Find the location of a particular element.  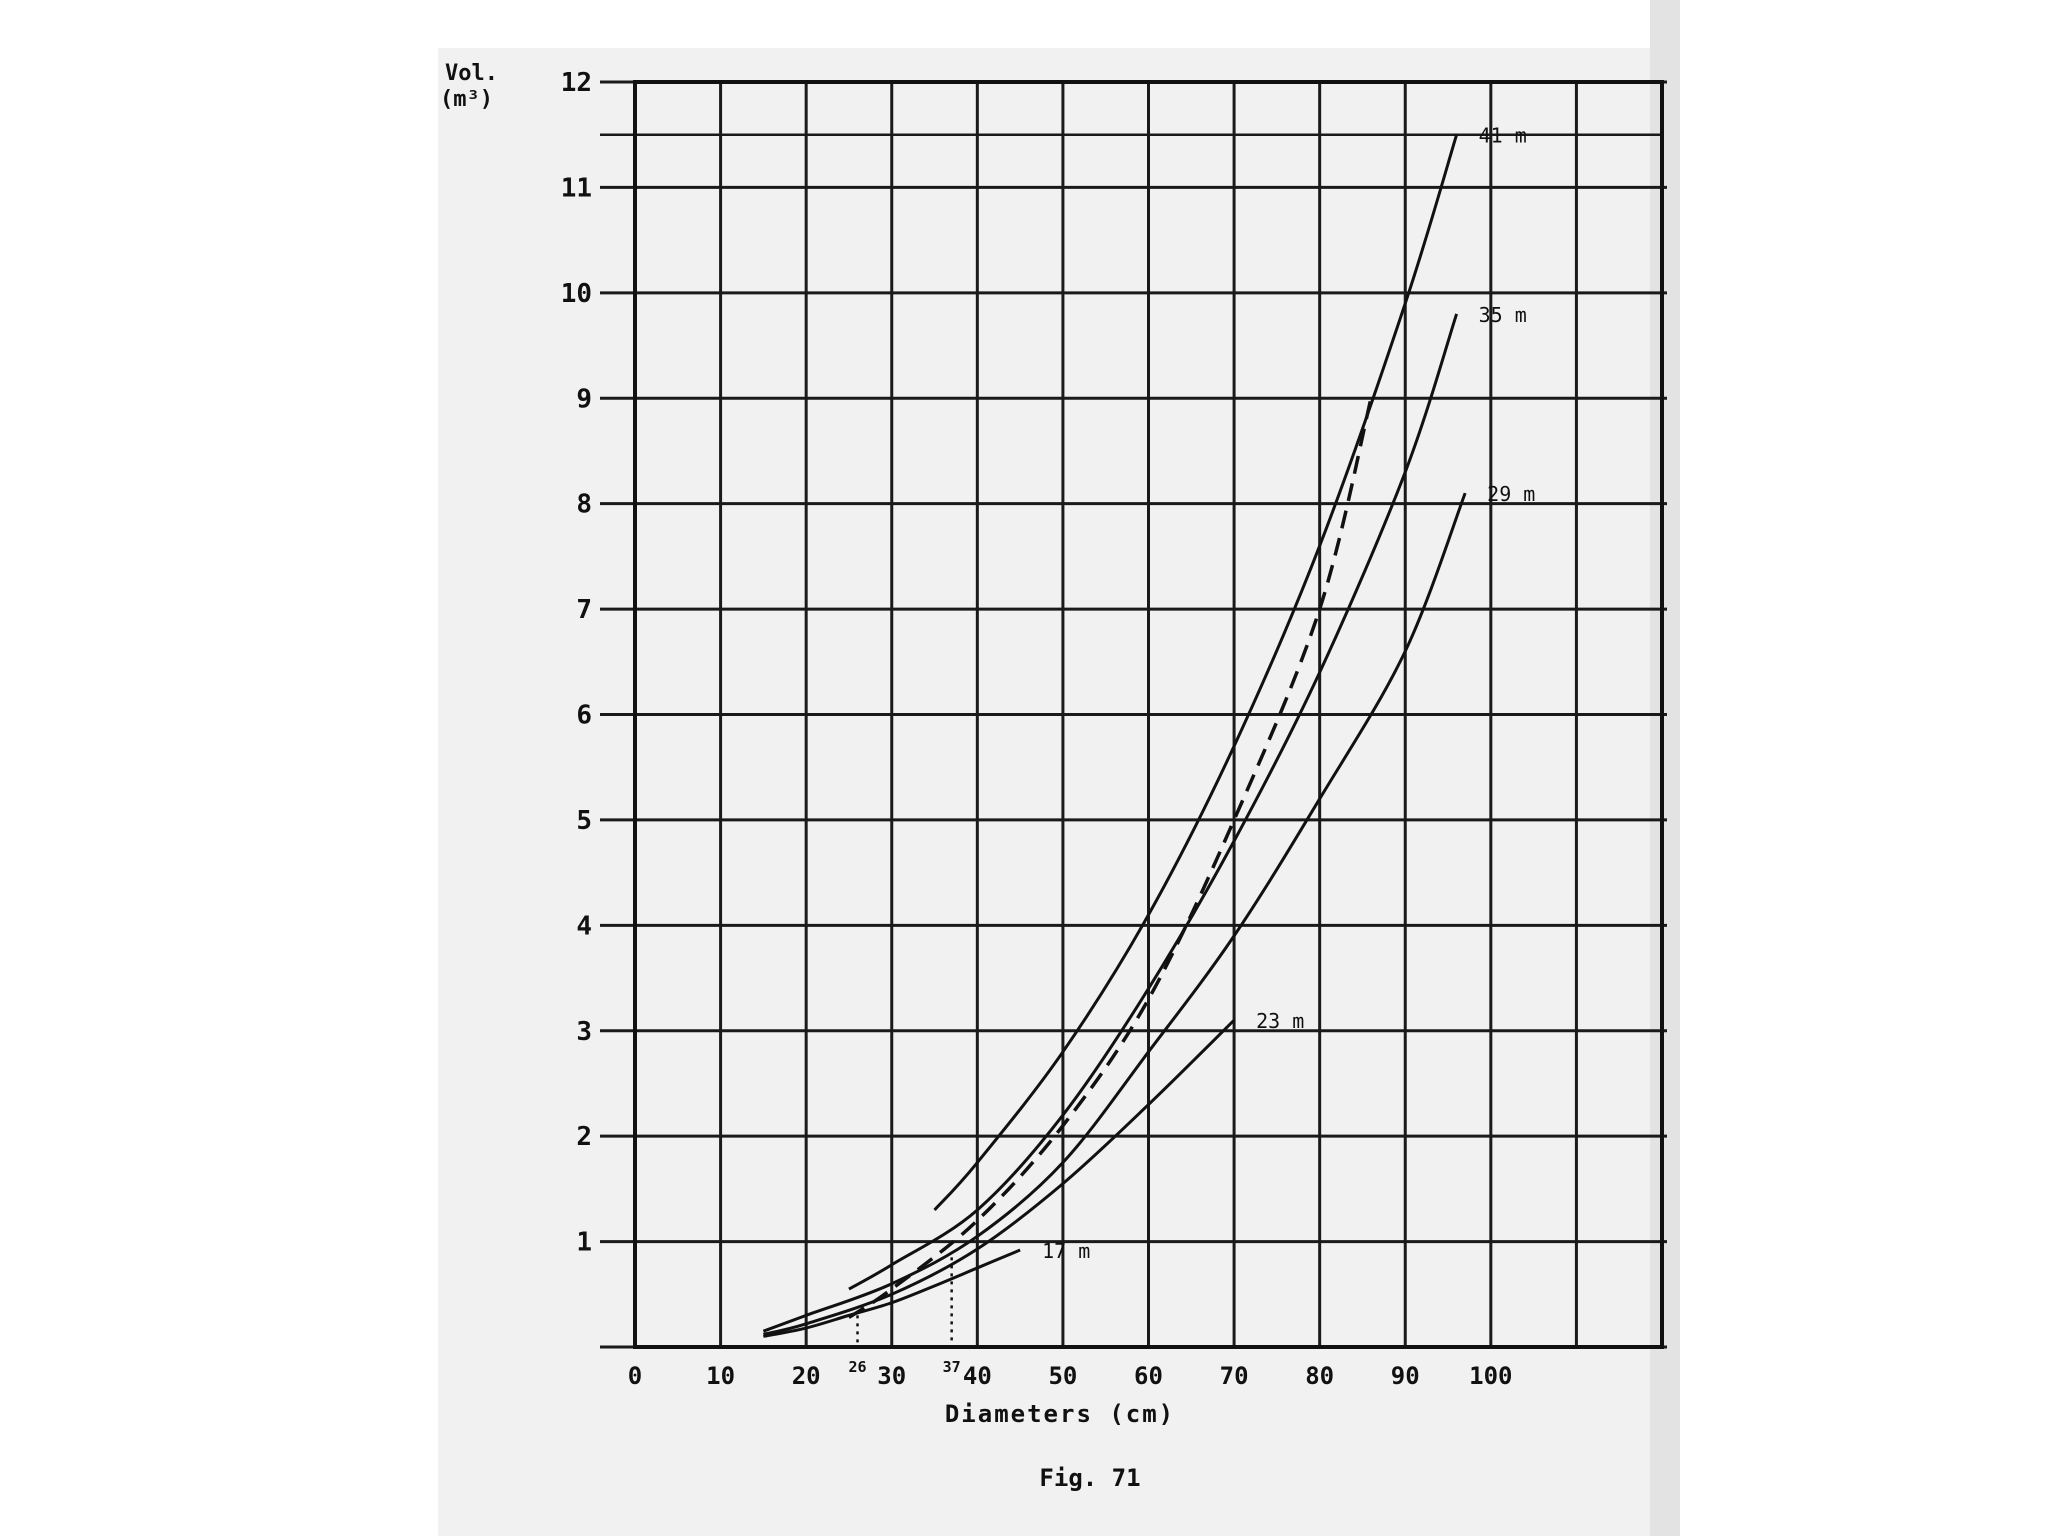

x-tick-label: 60 is located at coordinates (1148, 1376).